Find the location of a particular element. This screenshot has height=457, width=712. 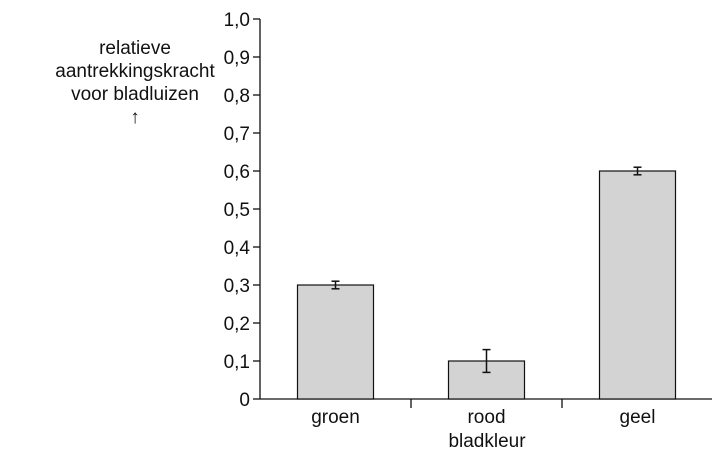

y-axis: 0 0,1 0,2 0,3 0,4 0,5 0,6 0,7 0,8 0,9 1,0 is located at coordinates (242, 210).